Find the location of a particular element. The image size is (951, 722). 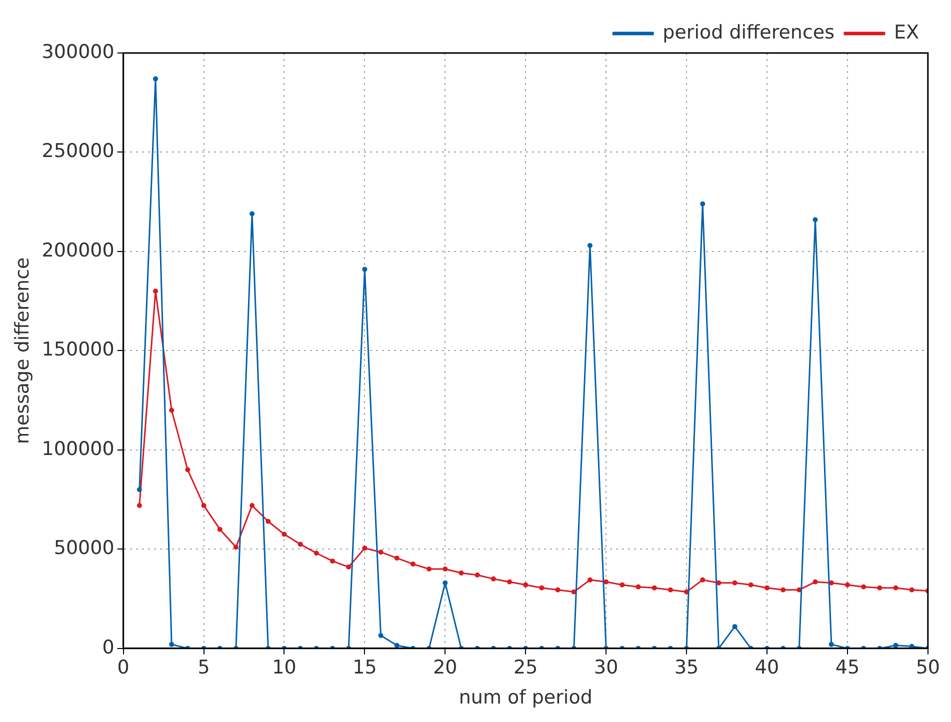

y-tick-label: 250000 is located at coordinates (78, 151).